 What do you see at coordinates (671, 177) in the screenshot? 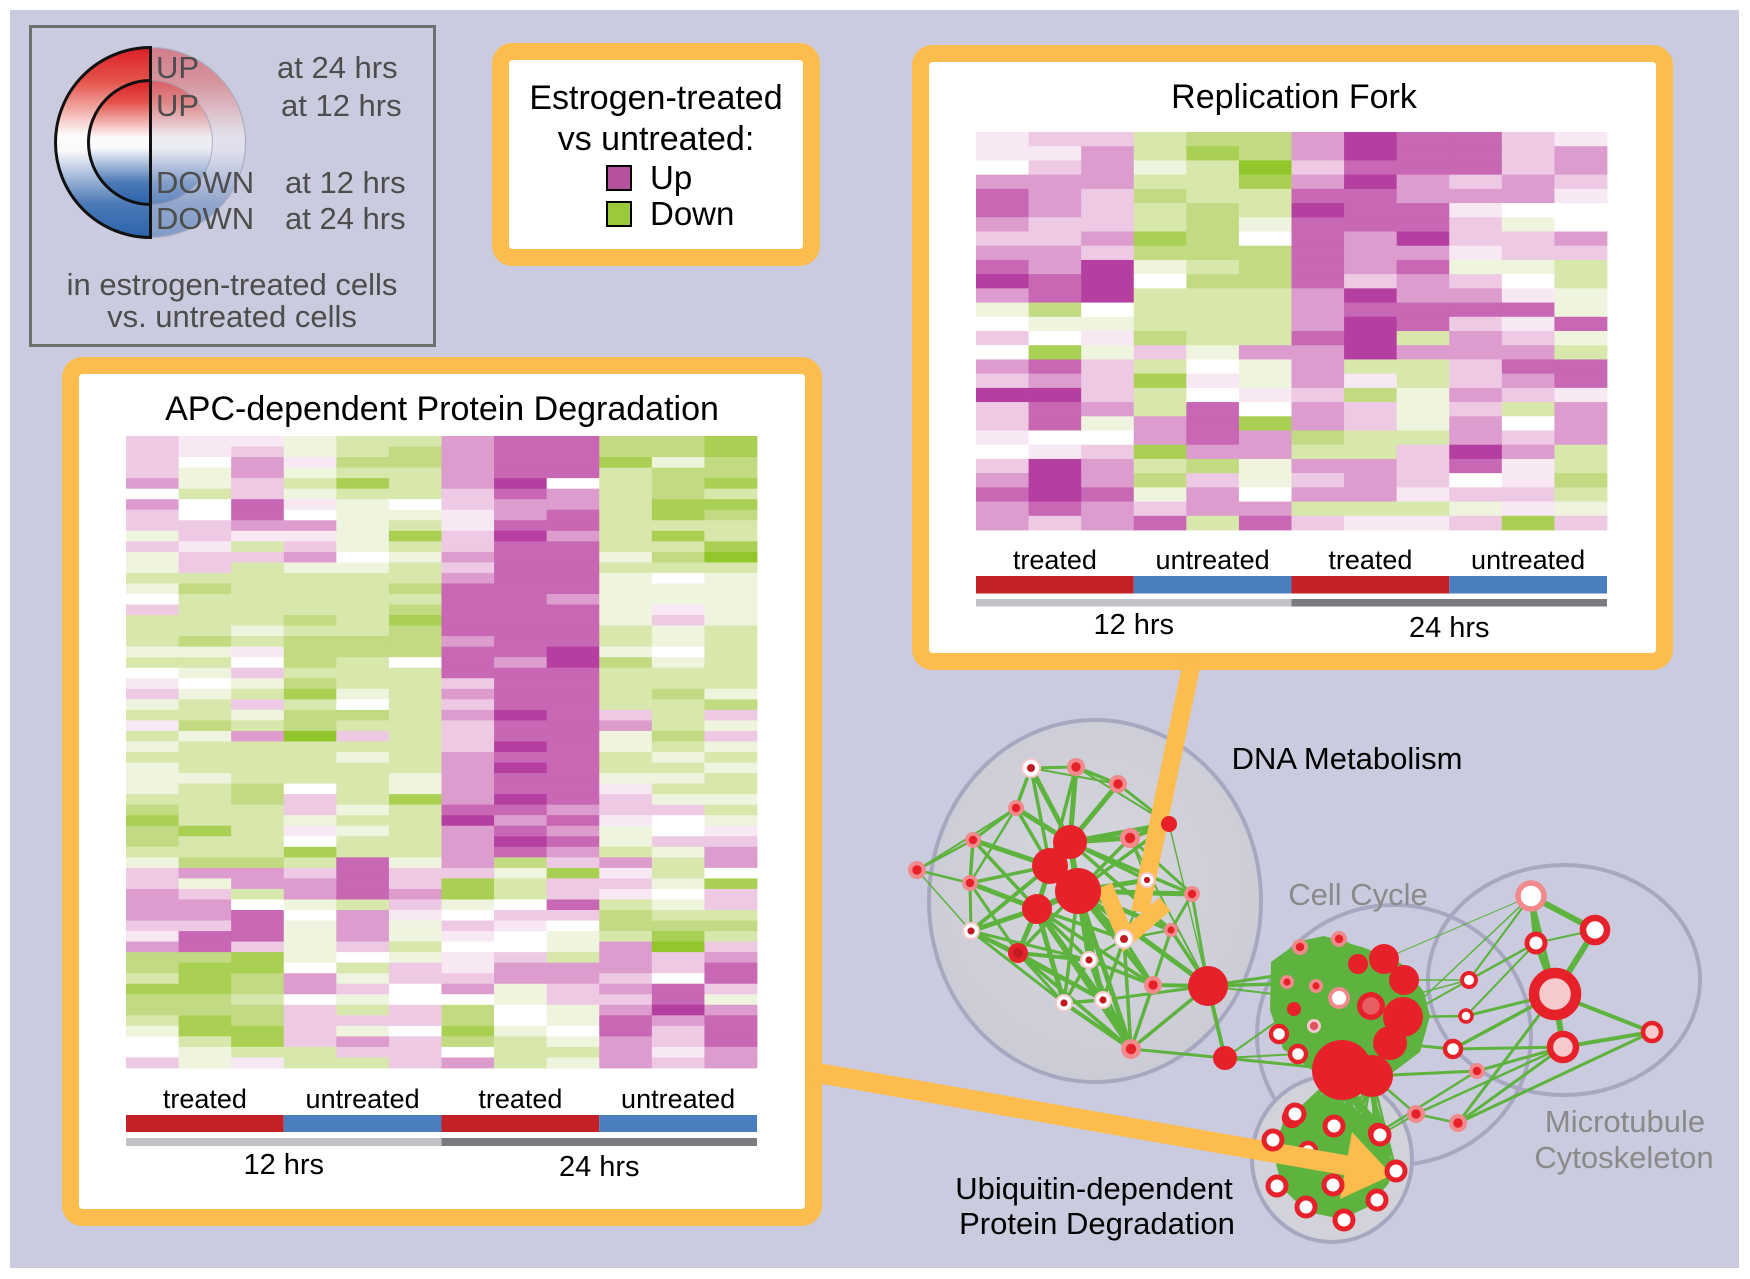
I see `svg-text: Up` at bounding box center [671, 177].